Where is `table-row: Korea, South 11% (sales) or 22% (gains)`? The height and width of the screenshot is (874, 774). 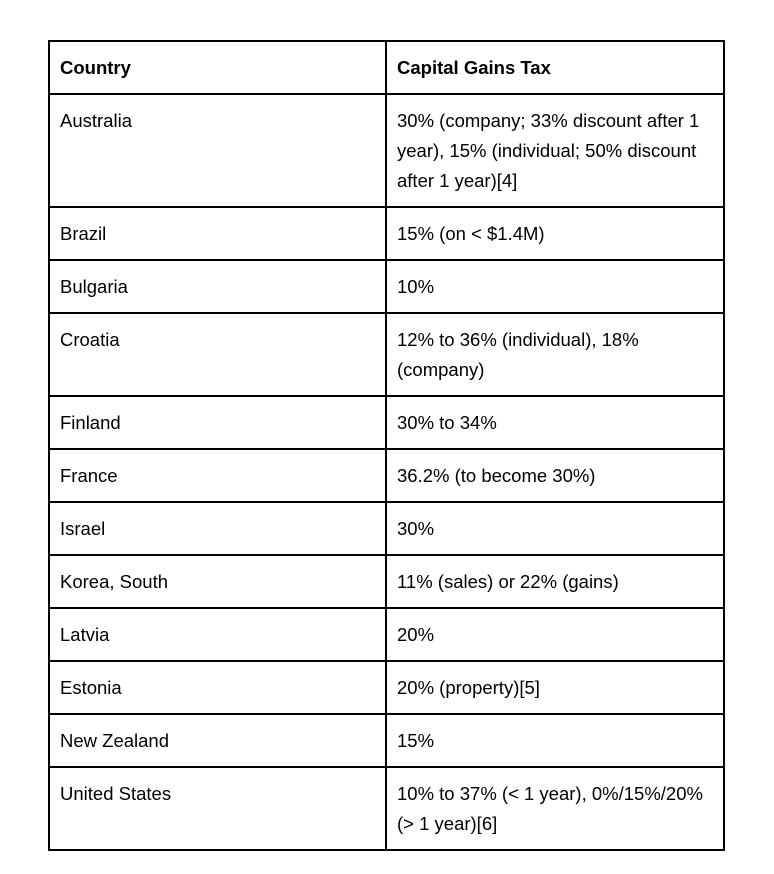 table-row: Korea, South 11% (sales) or 22% (gains) is located at coordinates (386, 581).